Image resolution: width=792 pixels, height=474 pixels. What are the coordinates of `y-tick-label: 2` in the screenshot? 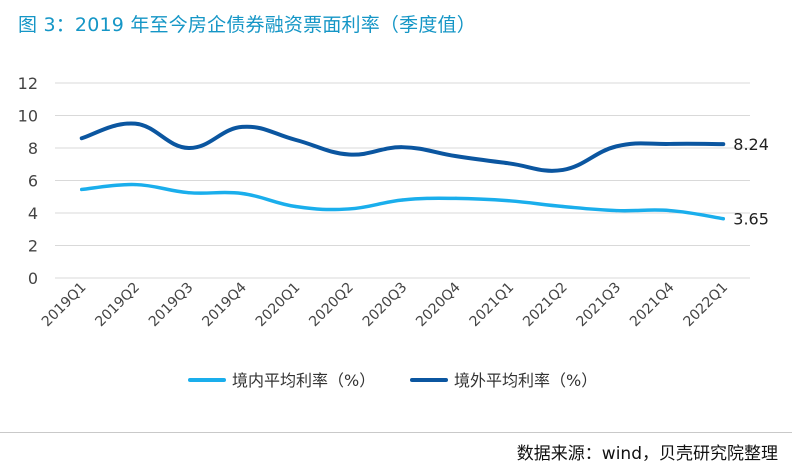 It's located at (33, 246).